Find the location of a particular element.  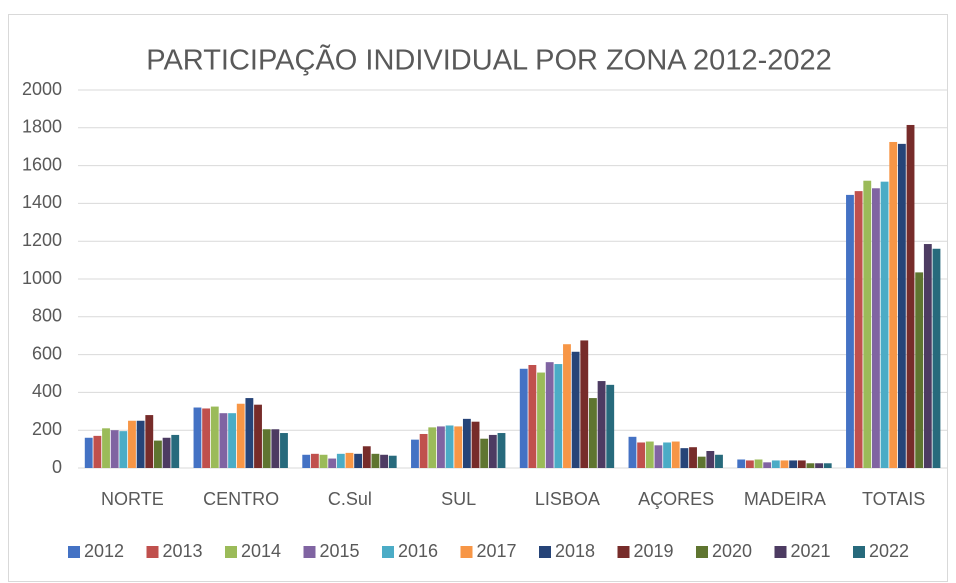

y-tick-label: 1600 is located at coordinates (42, 164).